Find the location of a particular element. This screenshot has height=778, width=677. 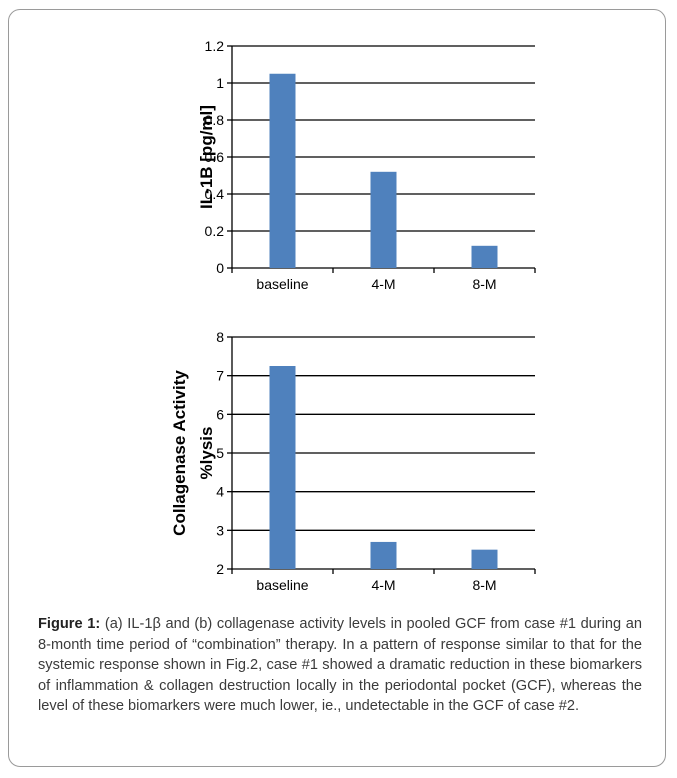

y-tick-label: 1 is located at coordinates (220, 83).